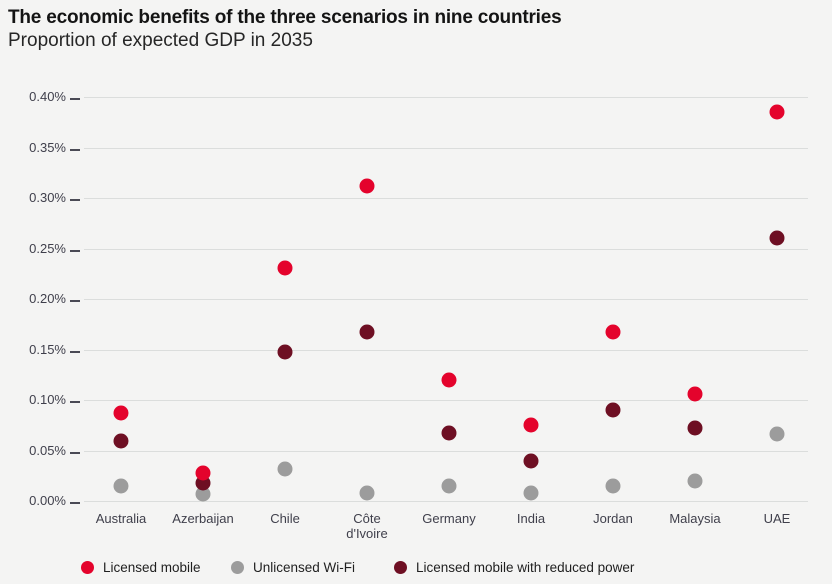 This screenshot has height=584, width=832. I want to click on point-licensed-mobile-malaysia, so click(695, 394).